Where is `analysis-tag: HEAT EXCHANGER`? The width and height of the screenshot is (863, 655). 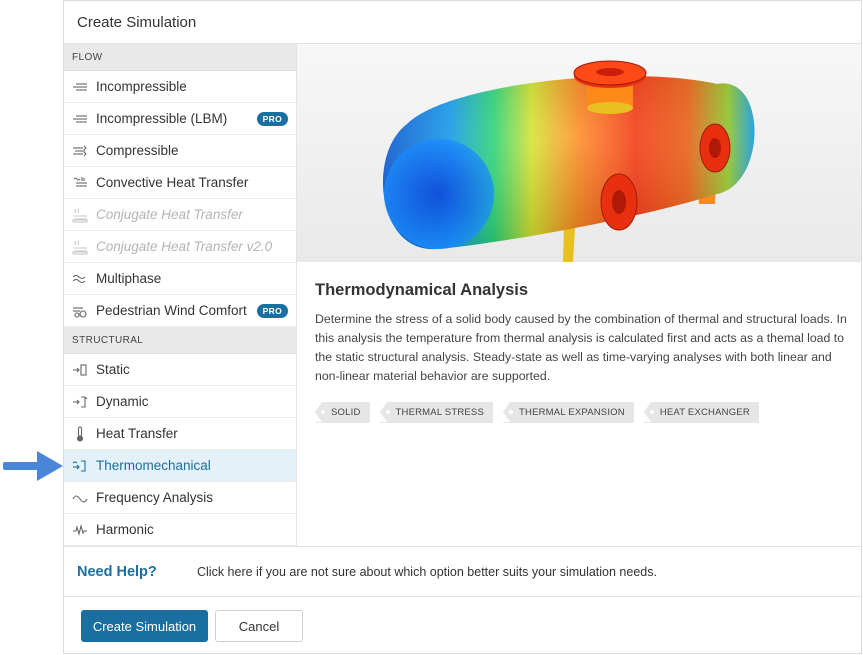 analysis-tag: HEAT EXCHANGER is located at coordinates (701, 412).